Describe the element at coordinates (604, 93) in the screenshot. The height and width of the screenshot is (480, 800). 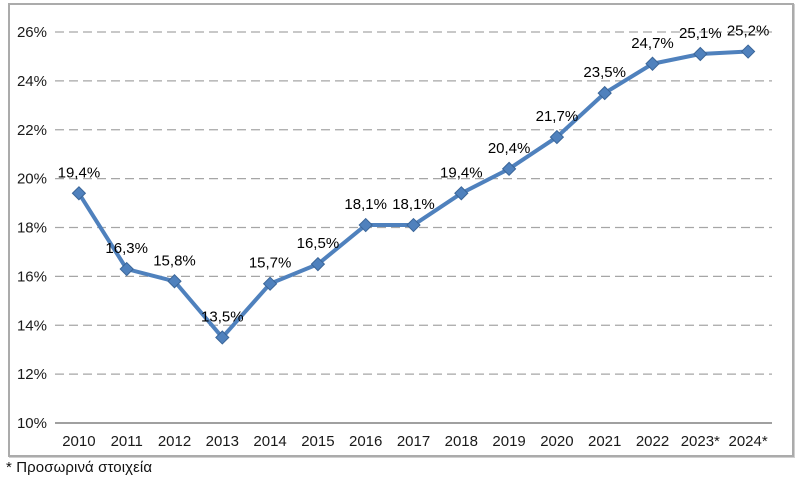
I see `data-point-2021` at that location.